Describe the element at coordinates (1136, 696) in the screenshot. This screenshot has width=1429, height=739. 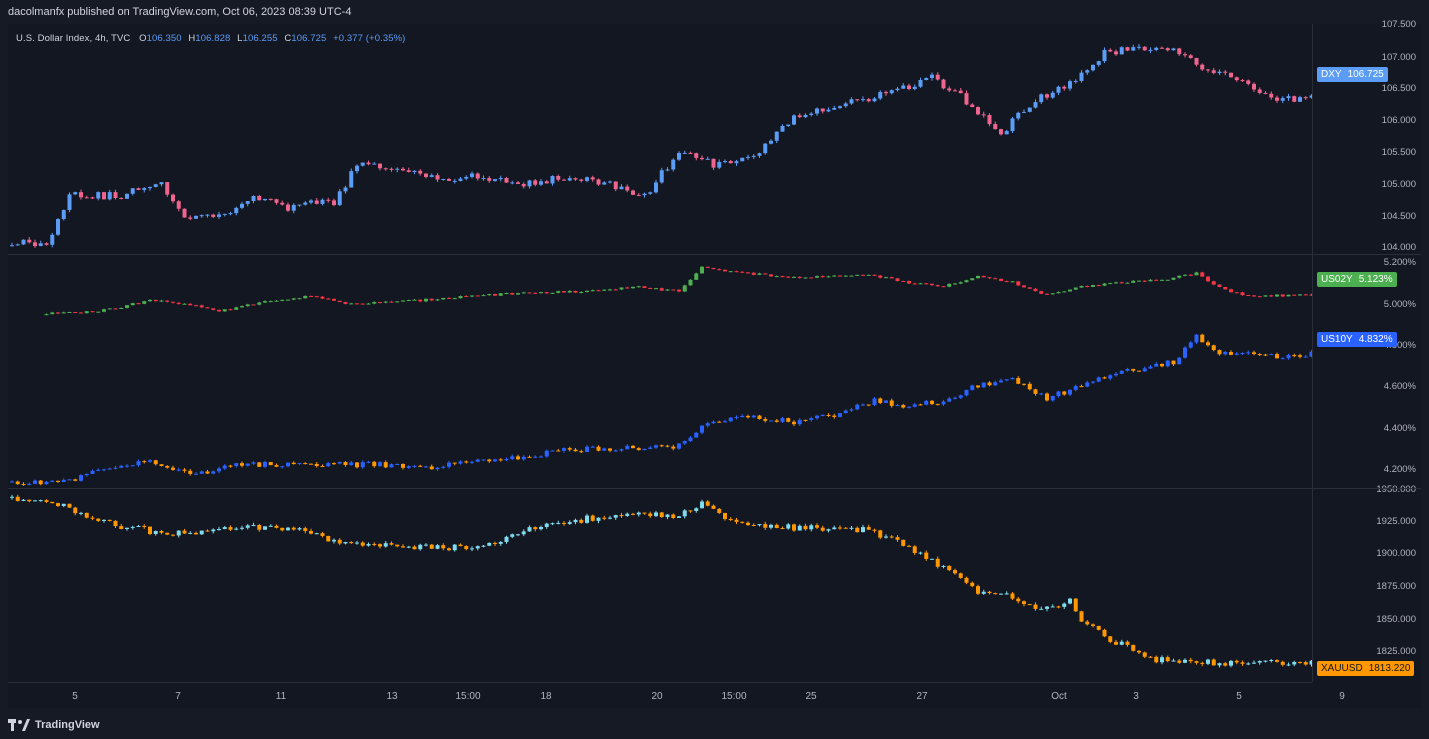
I see `x-tick: 3` at that location.